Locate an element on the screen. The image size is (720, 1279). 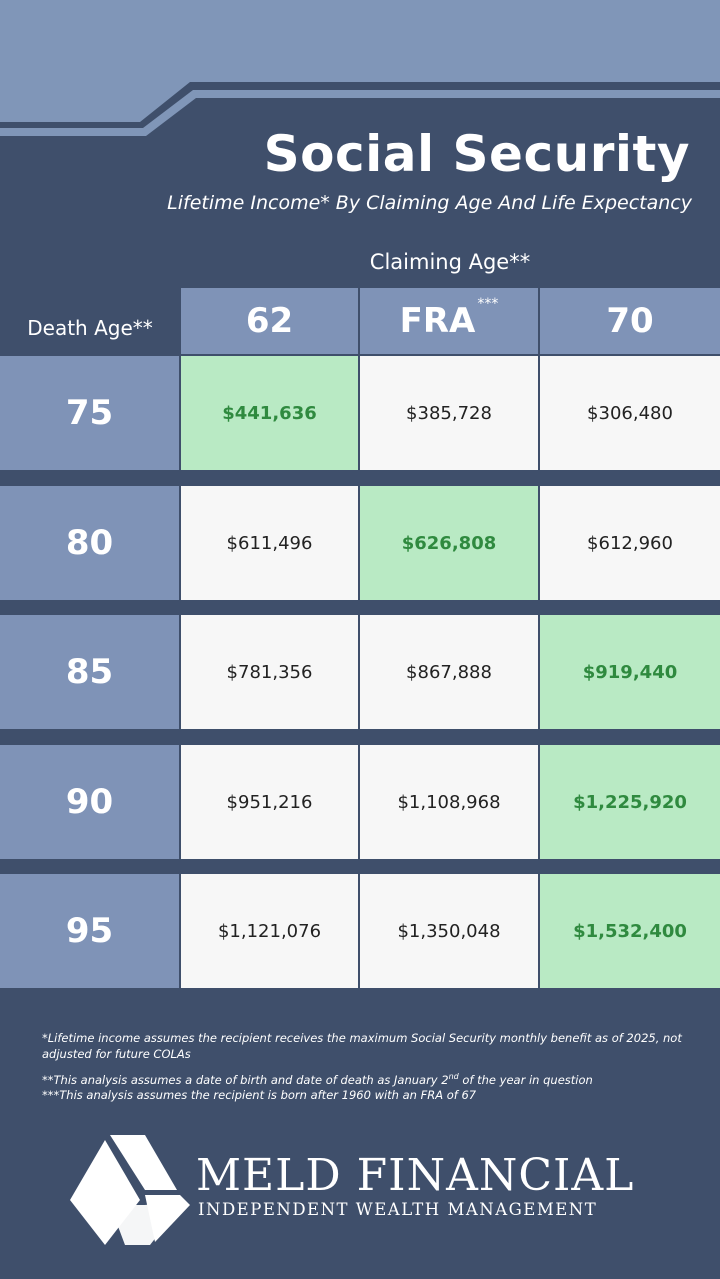
column-group-label: Claiming Age** is located at coordinates (450, 262).